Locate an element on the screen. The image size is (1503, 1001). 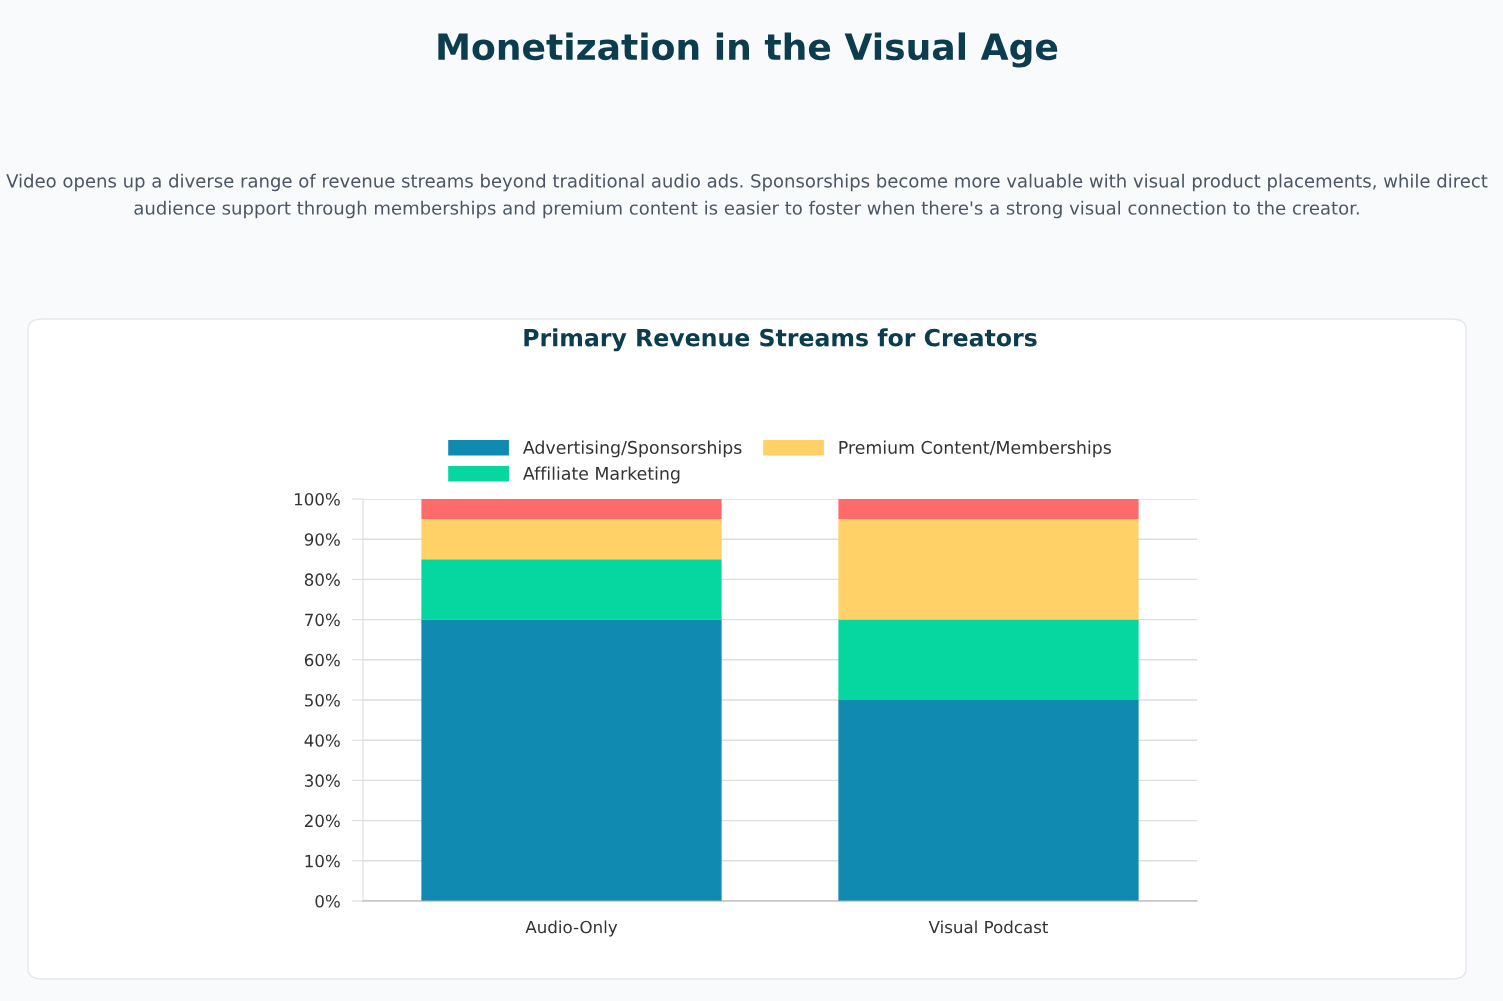
y-tick-label: 90% is located at coordinates (322, 539).